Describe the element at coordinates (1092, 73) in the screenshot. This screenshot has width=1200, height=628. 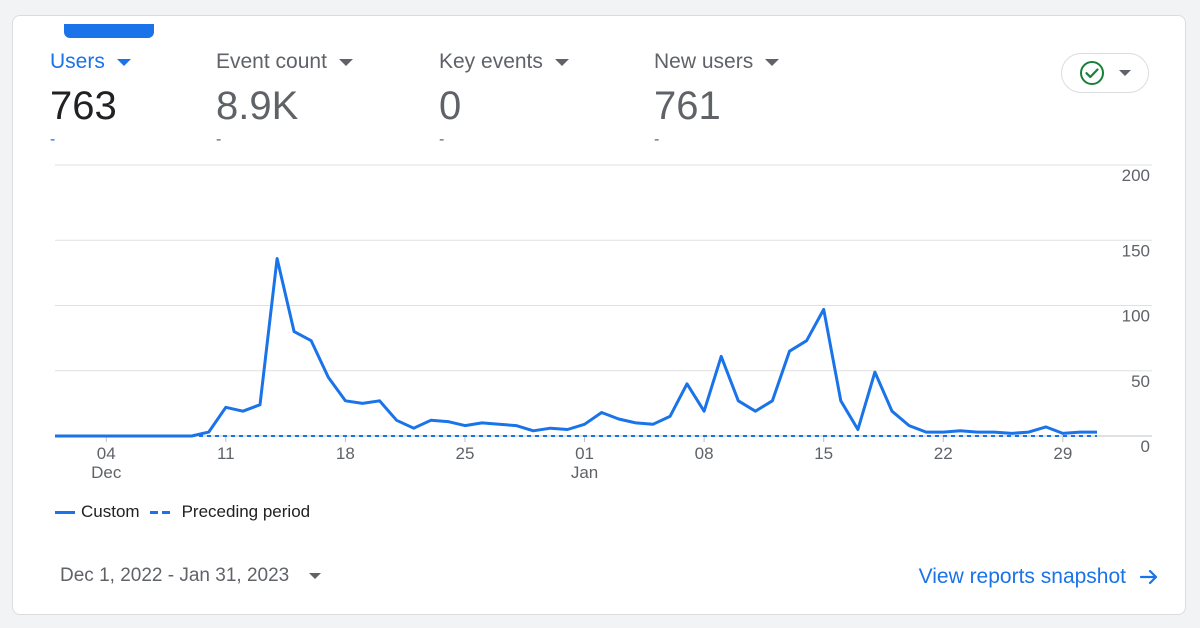
I see `check-circle-icon` at that location.